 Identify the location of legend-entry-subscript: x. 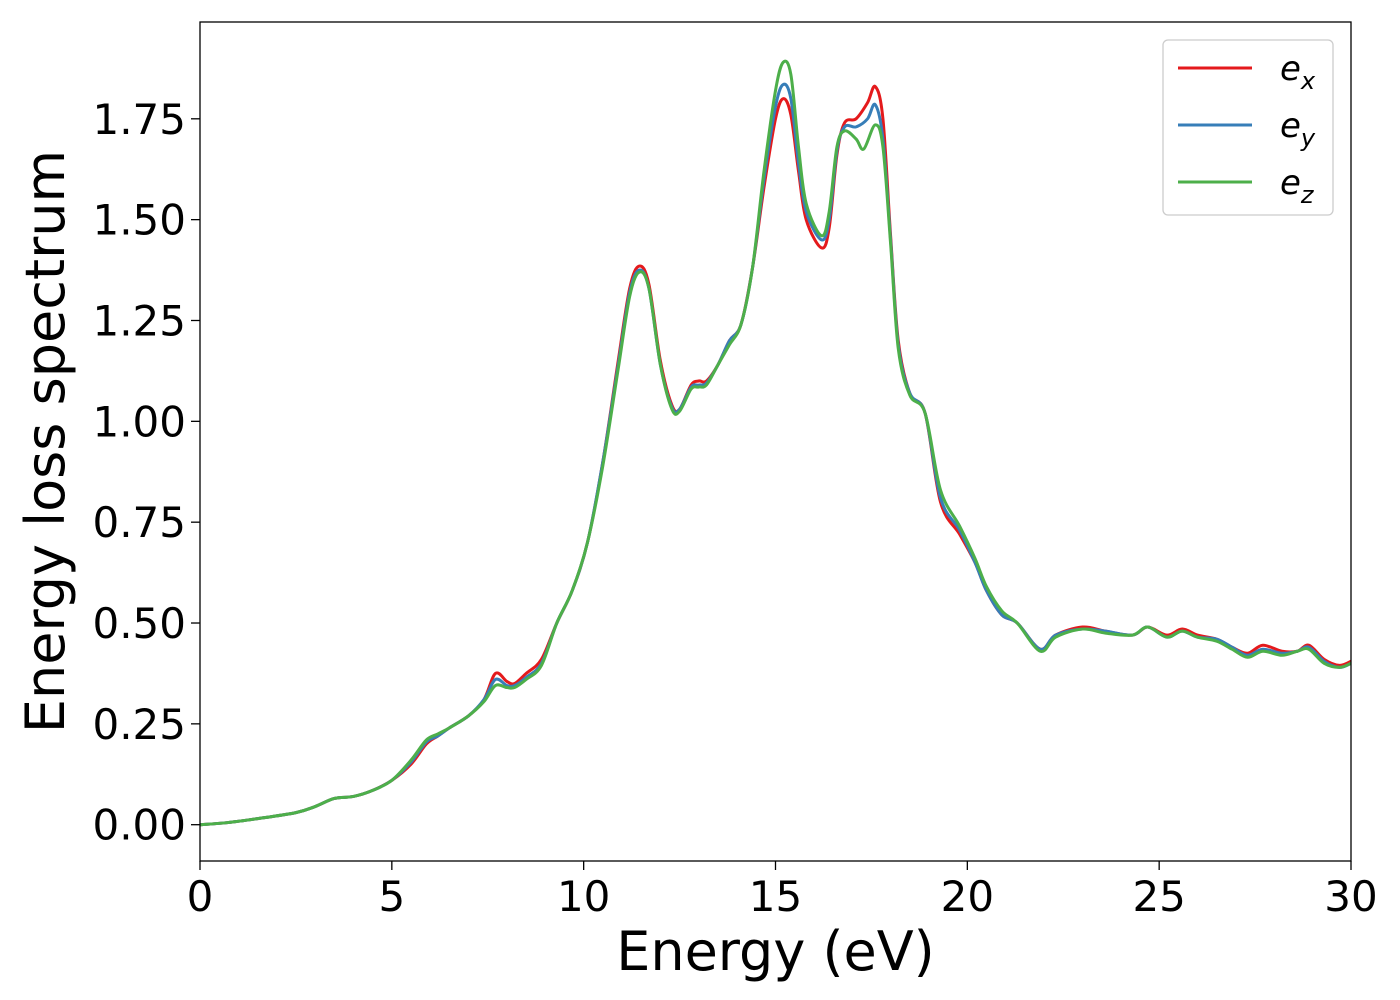
(1308, 81).